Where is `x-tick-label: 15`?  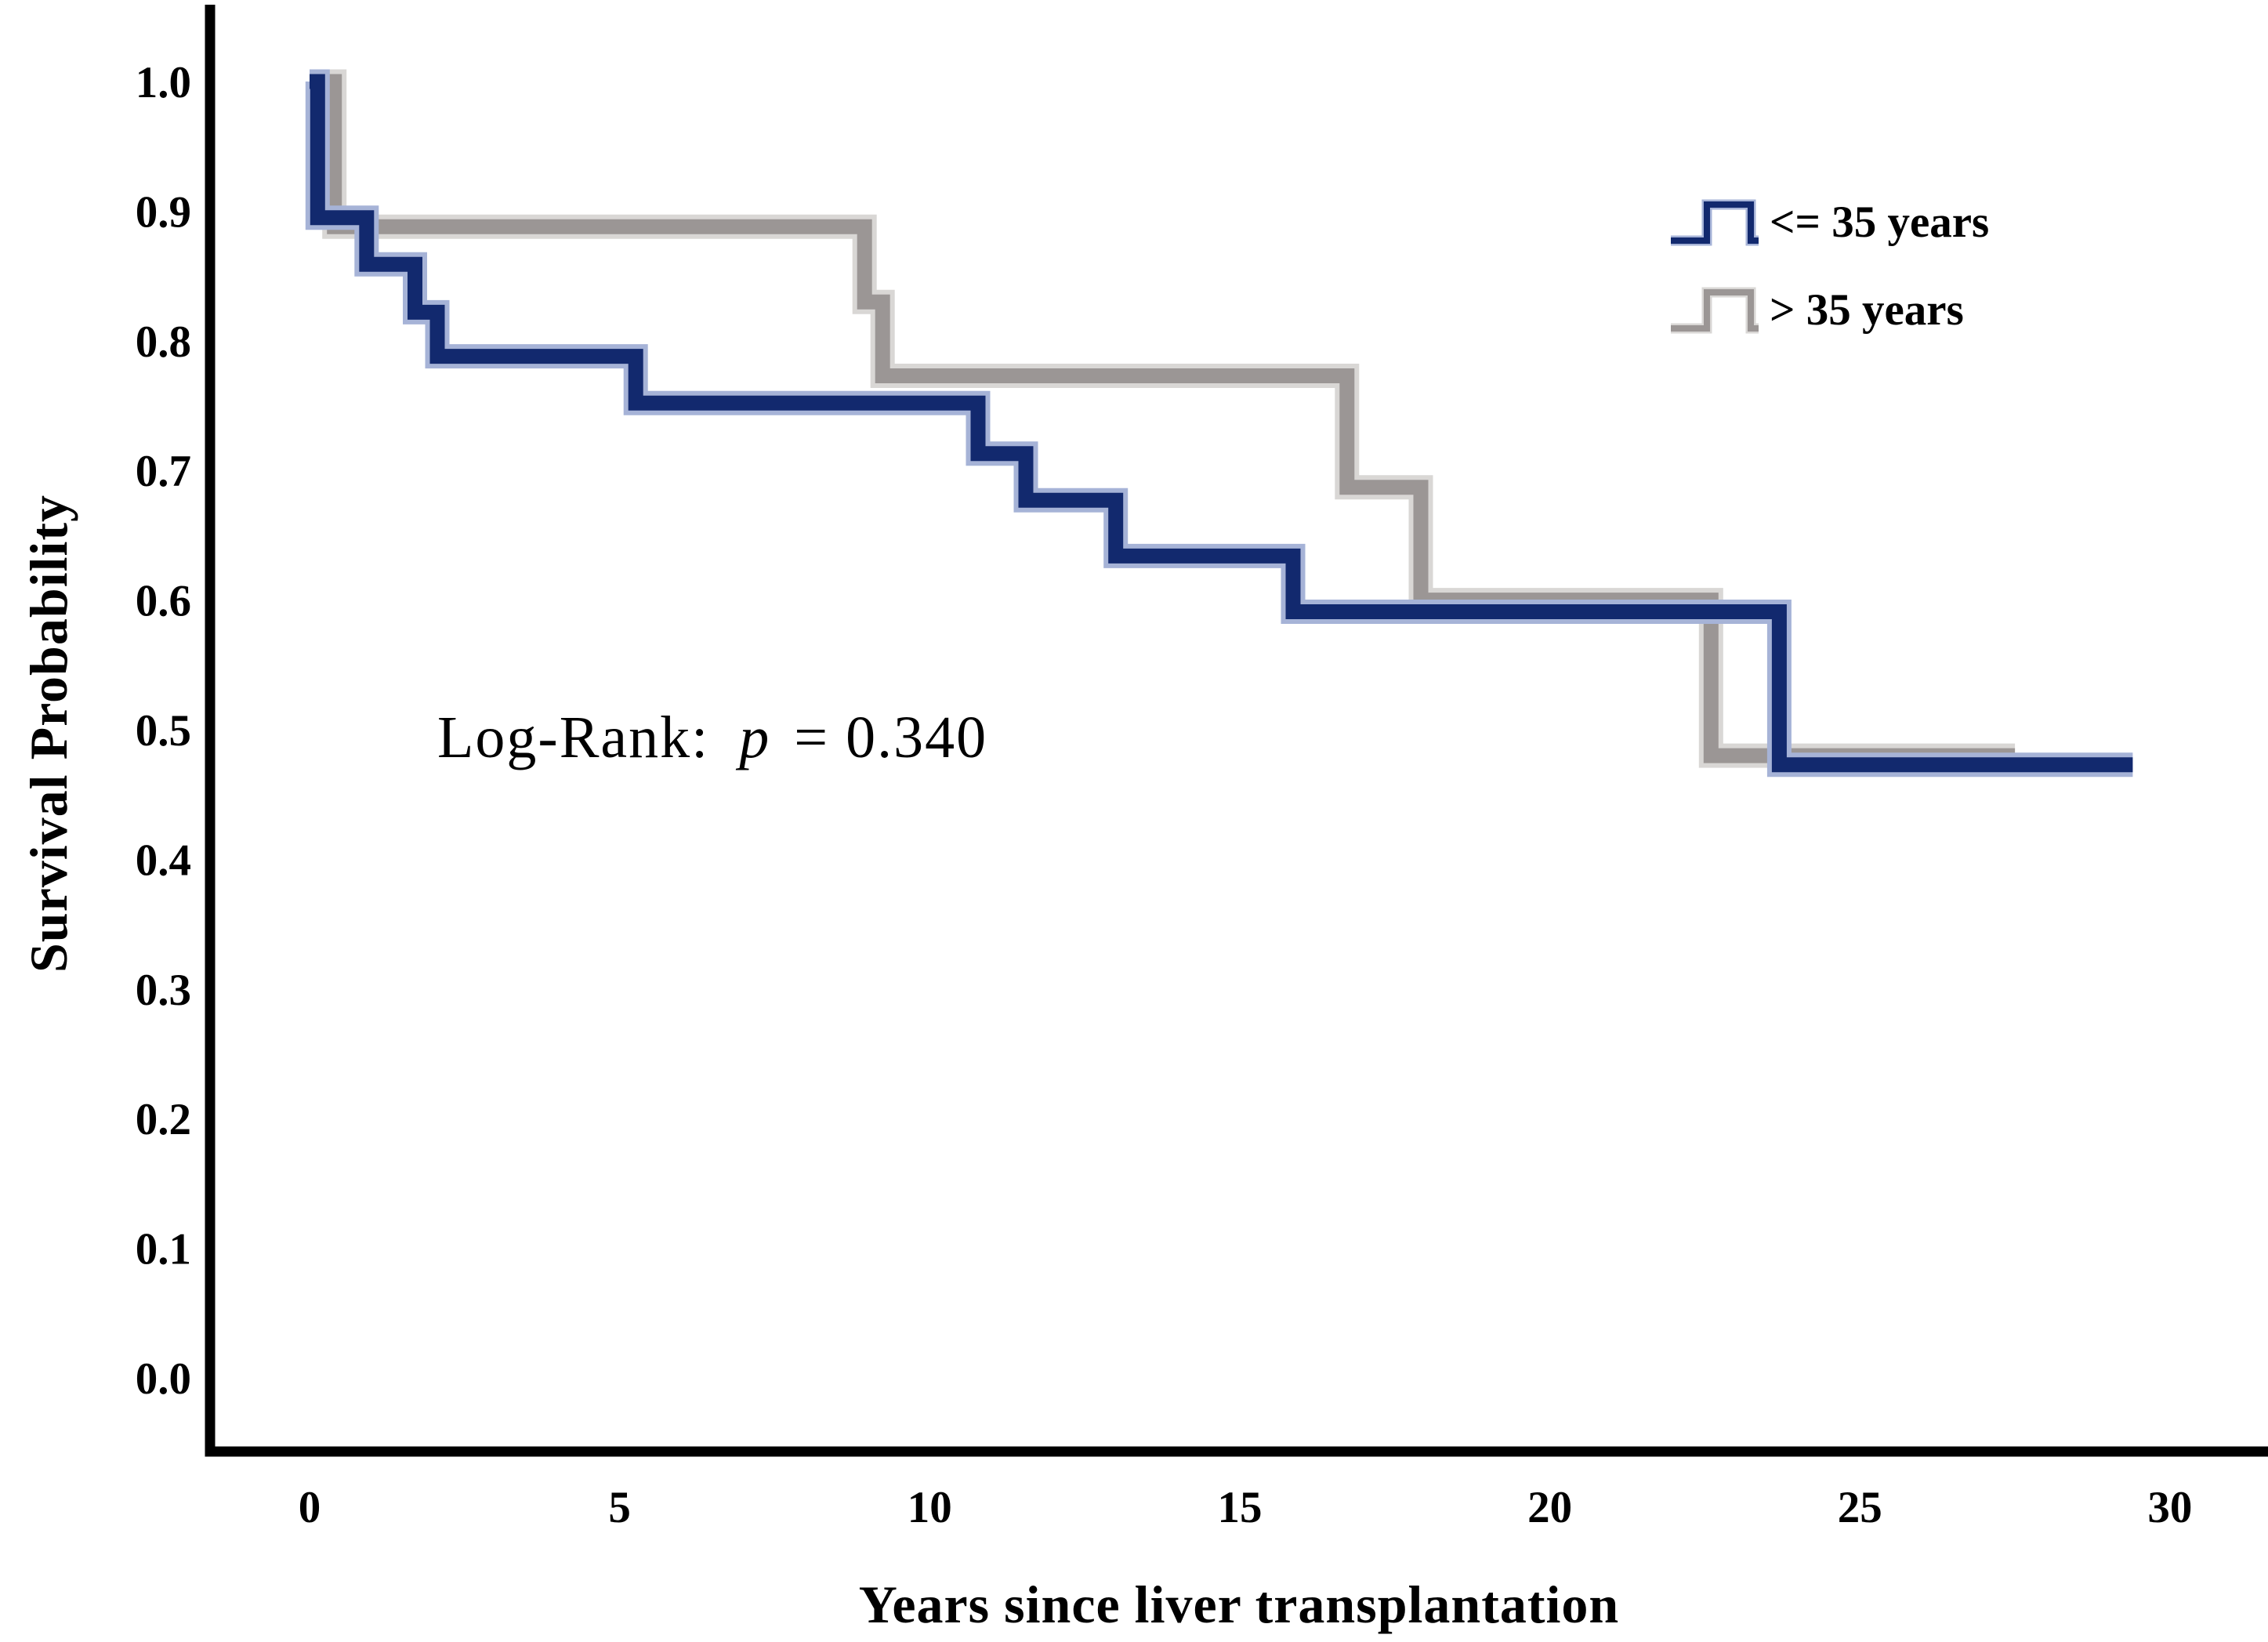 x-tick-label: 15 is located at coordinates (1239, 1507).